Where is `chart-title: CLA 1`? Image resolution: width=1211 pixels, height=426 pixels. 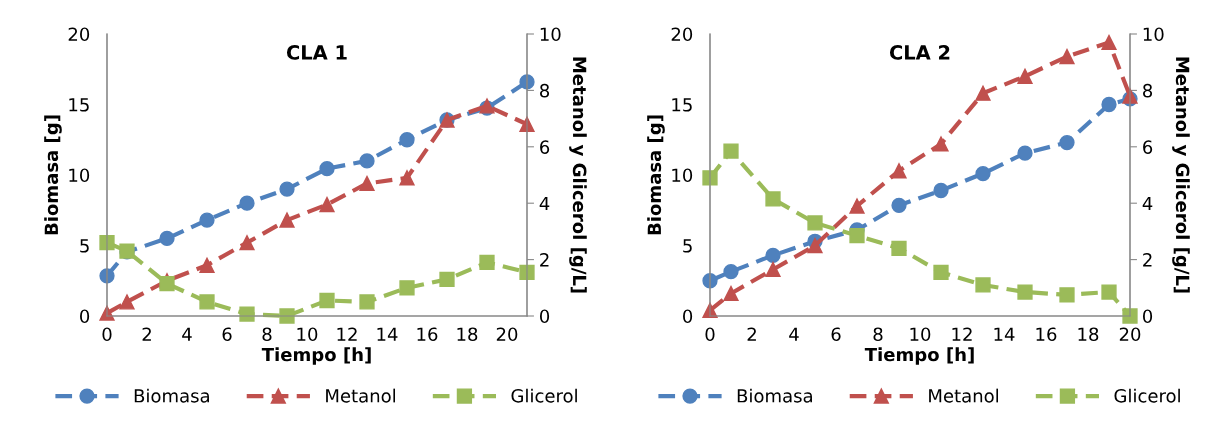 chart-title: CLA 1 is located at coordinates (316, 52).